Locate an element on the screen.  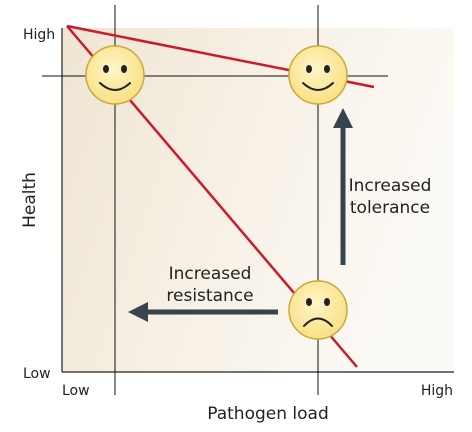
x-axis-title: Pathogen load is located at coordinates (268, 414).